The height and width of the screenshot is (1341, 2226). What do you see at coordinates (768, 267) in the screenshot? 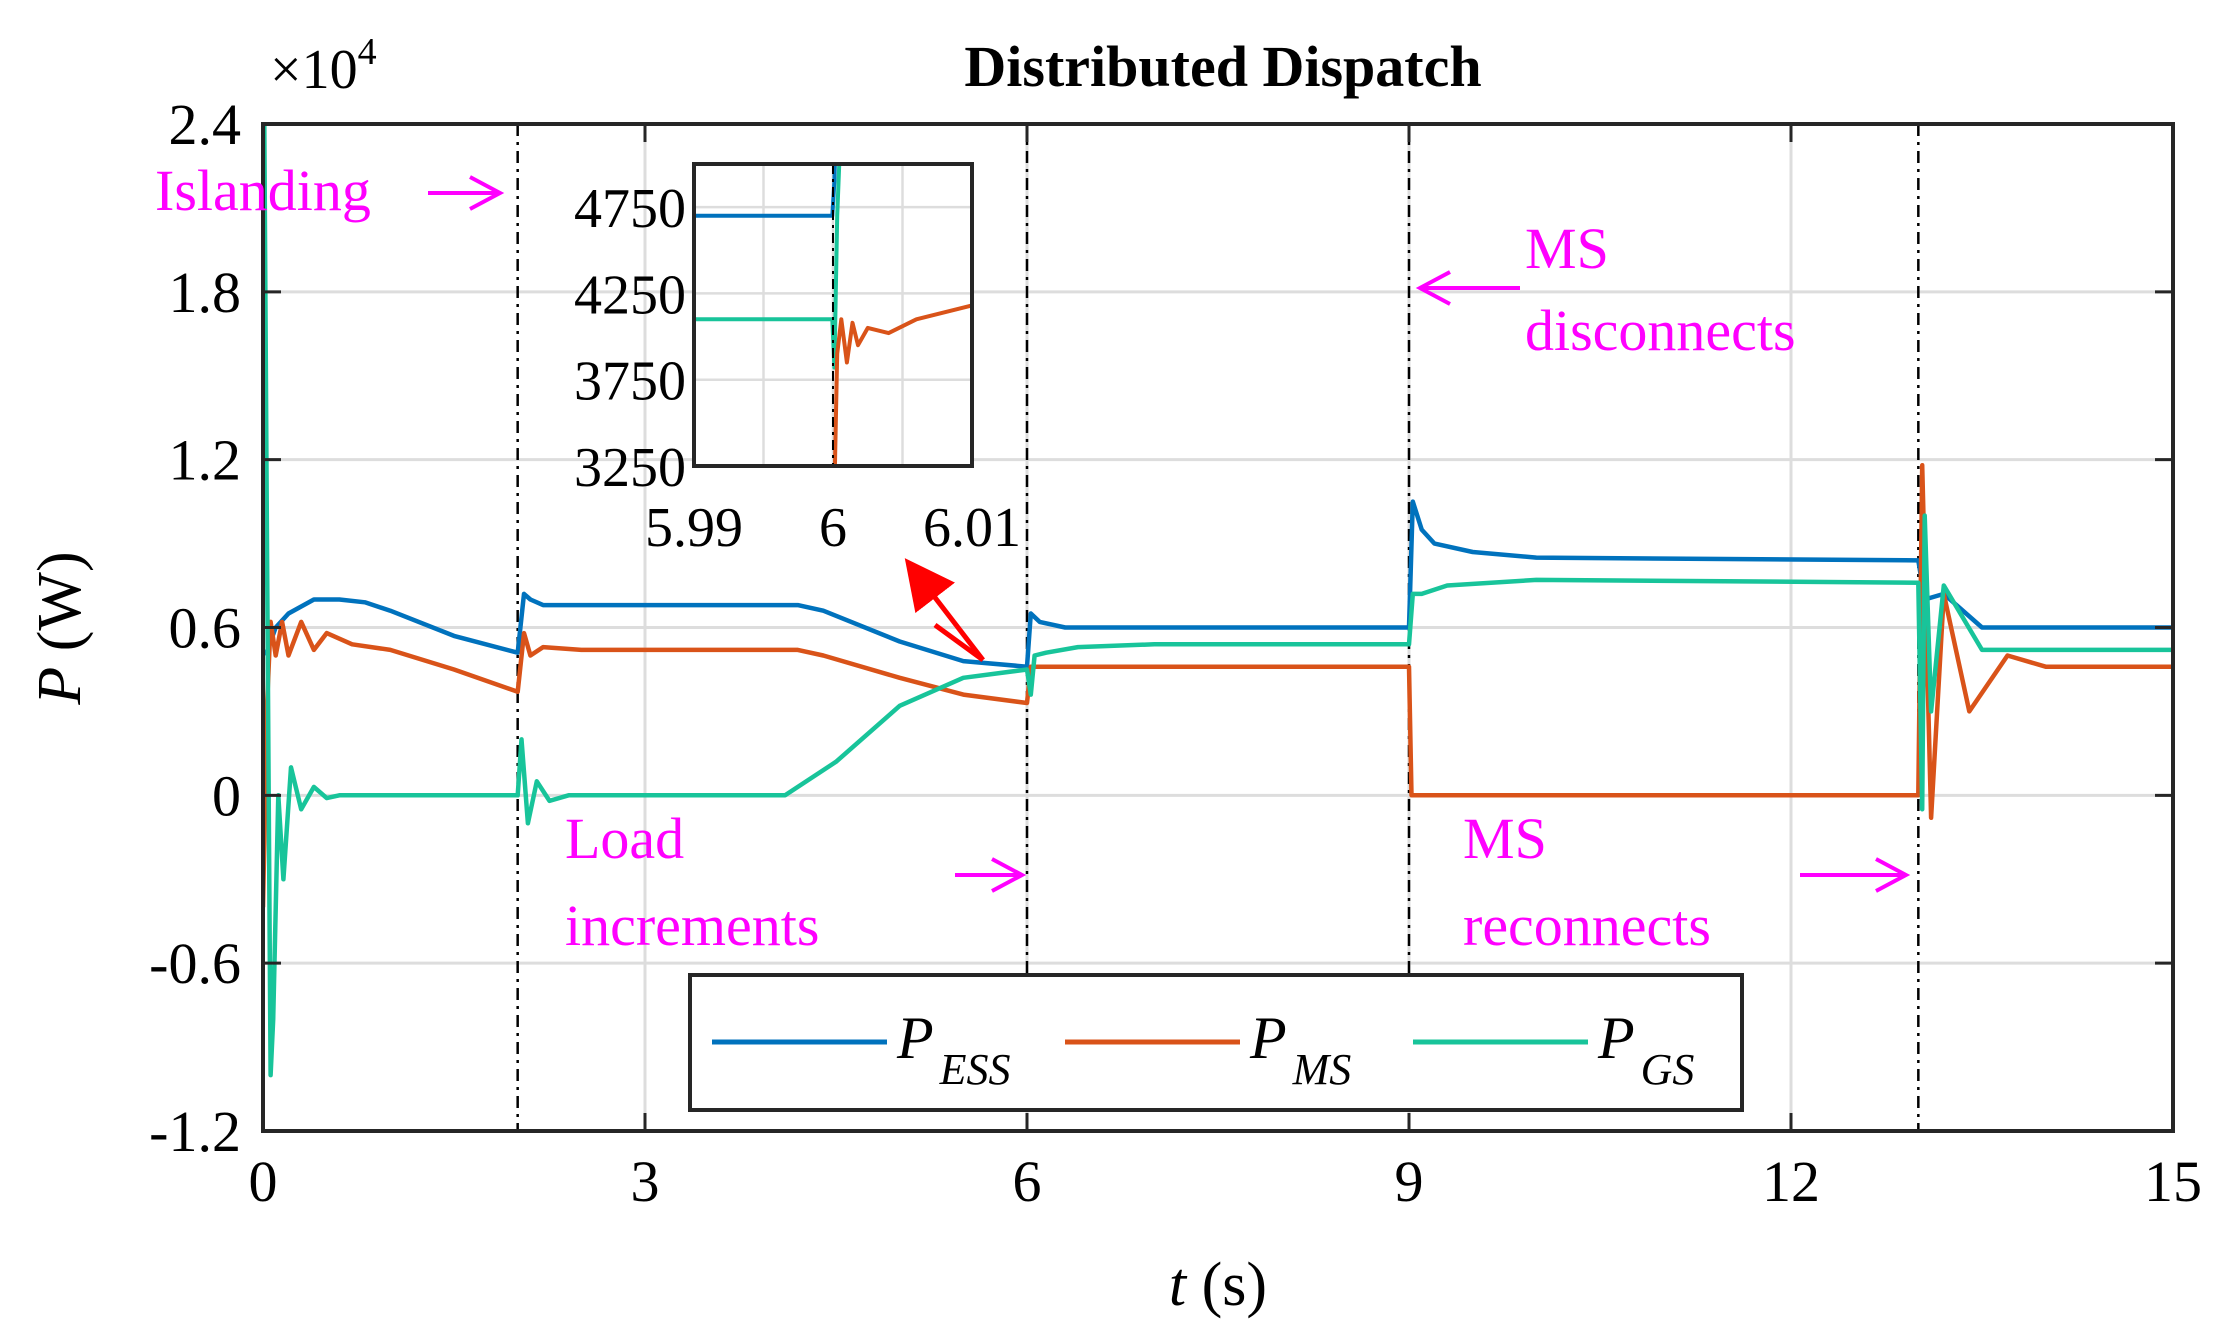
I see `inset-line-gs` at bounding box center [768, 267].